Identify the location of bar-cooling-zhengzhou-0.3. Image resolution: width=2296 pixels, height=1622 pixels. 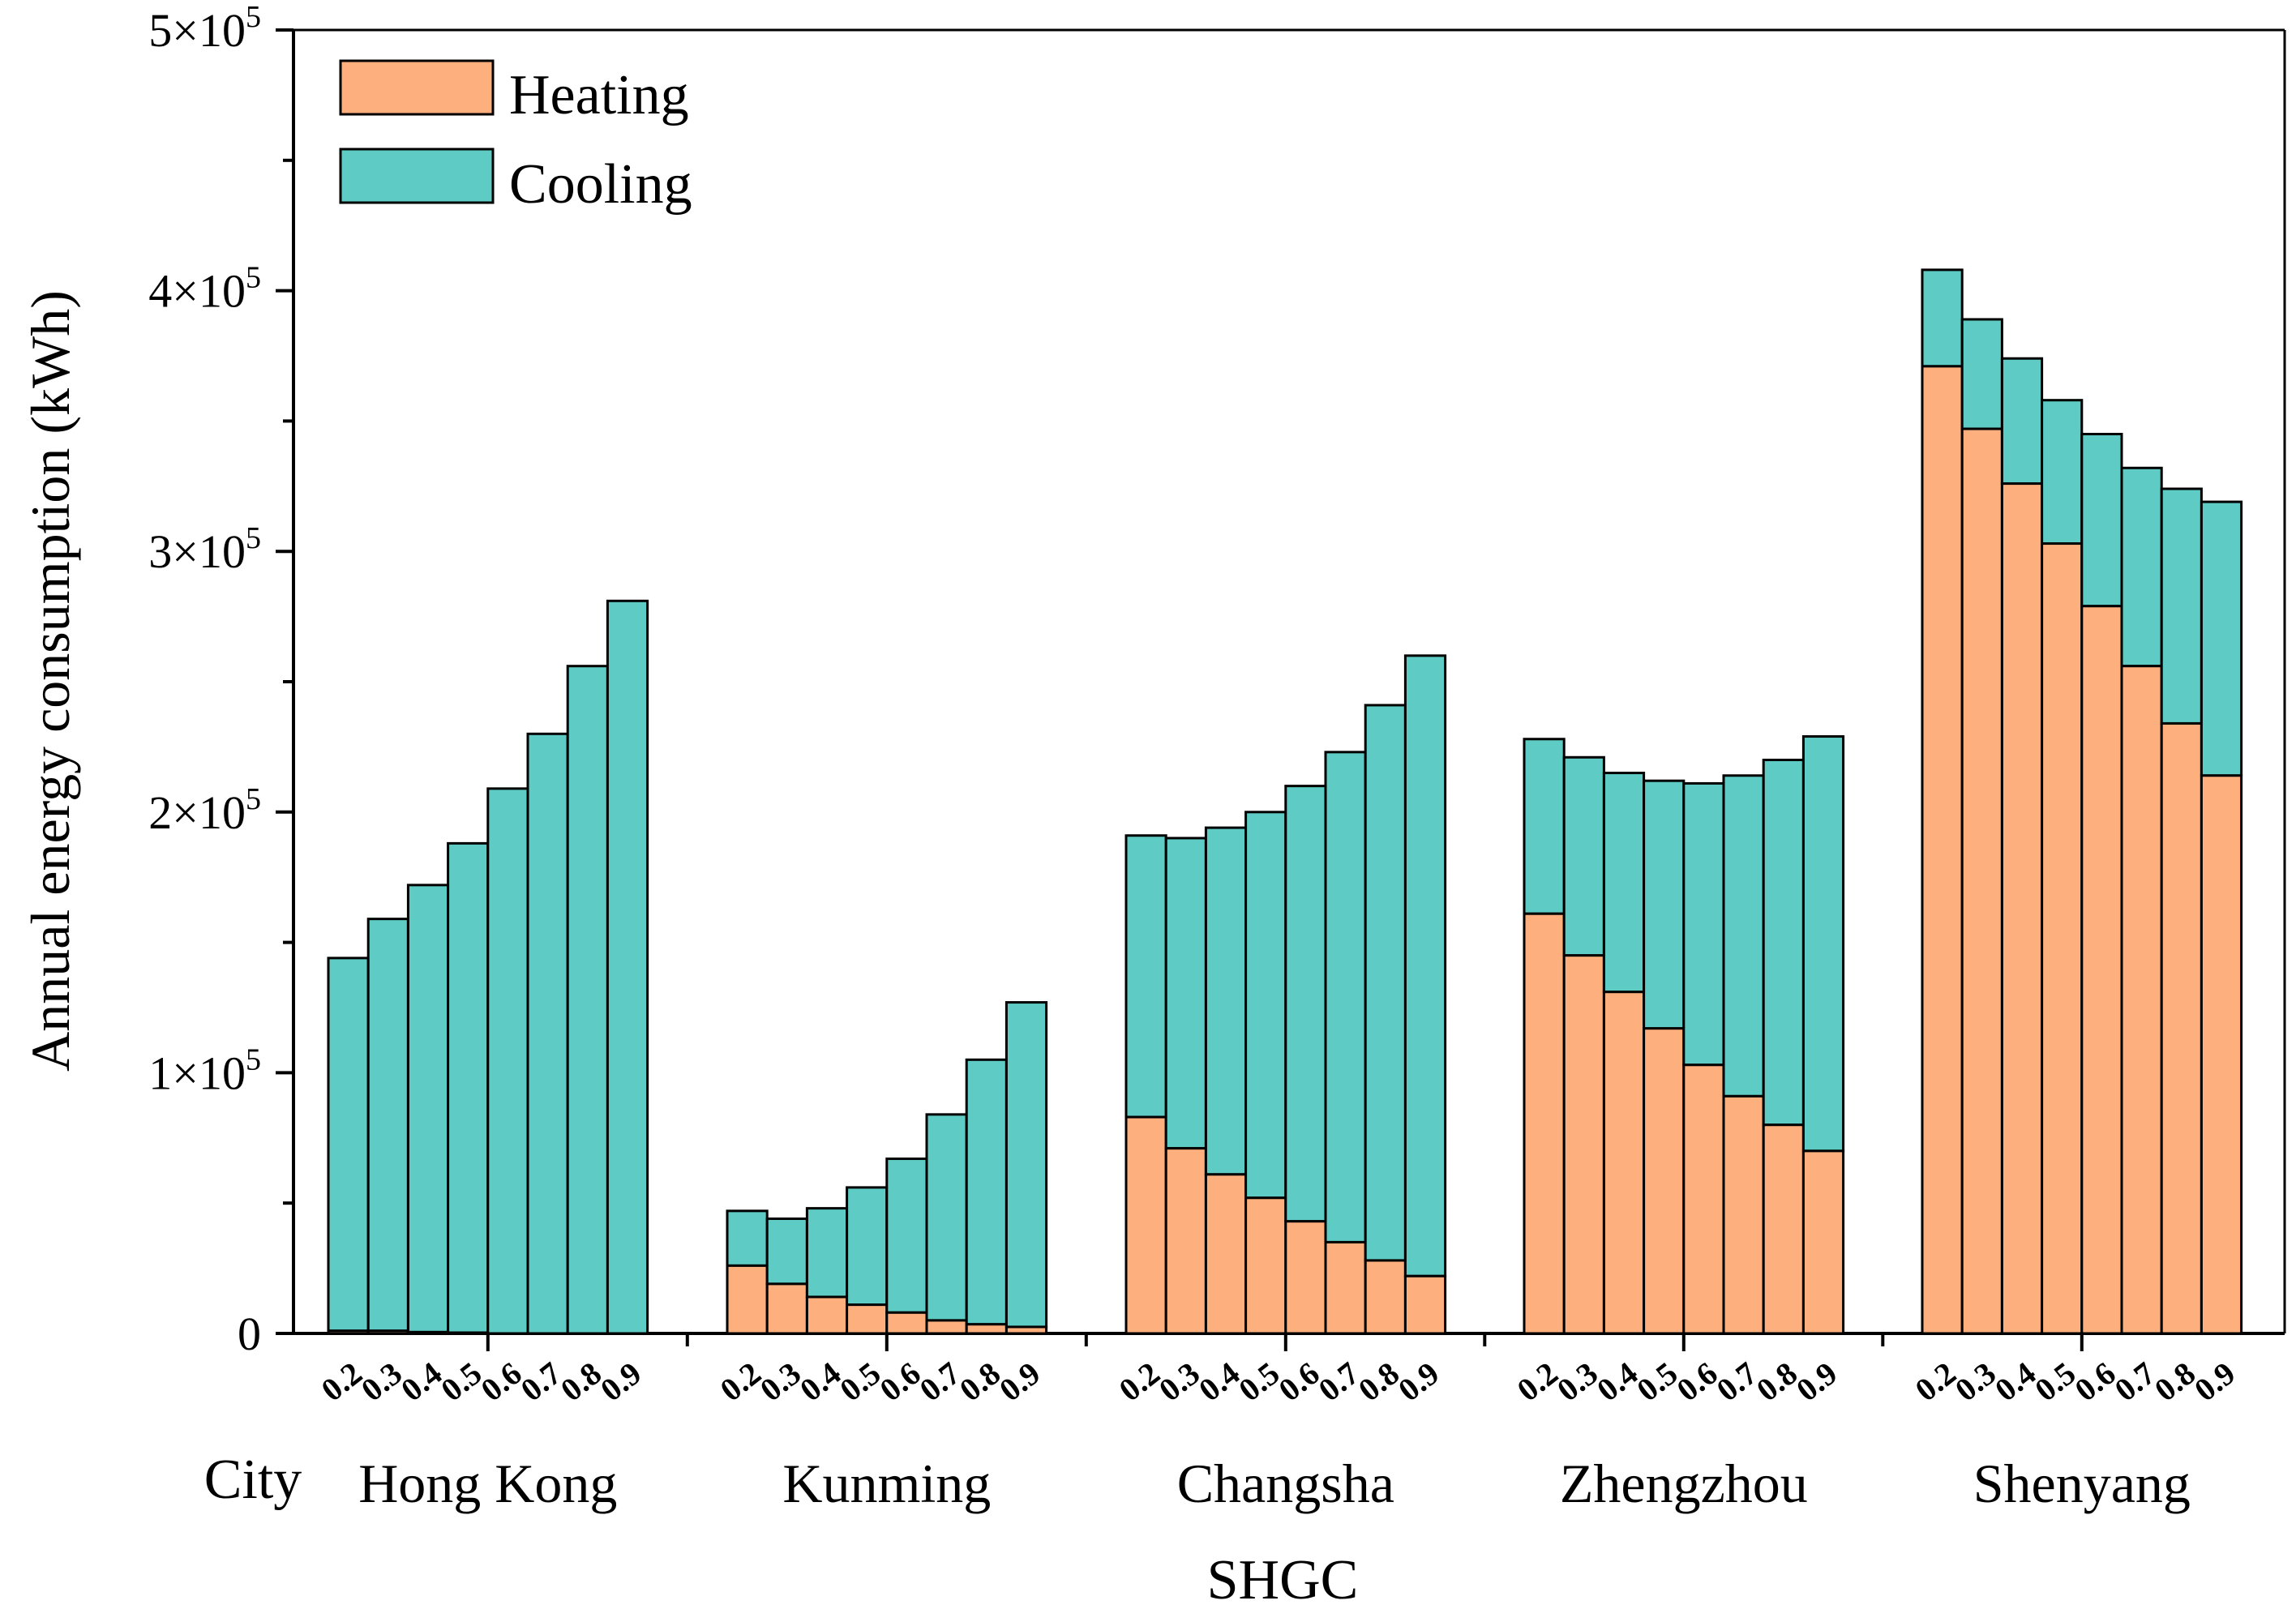
(1584, 856).